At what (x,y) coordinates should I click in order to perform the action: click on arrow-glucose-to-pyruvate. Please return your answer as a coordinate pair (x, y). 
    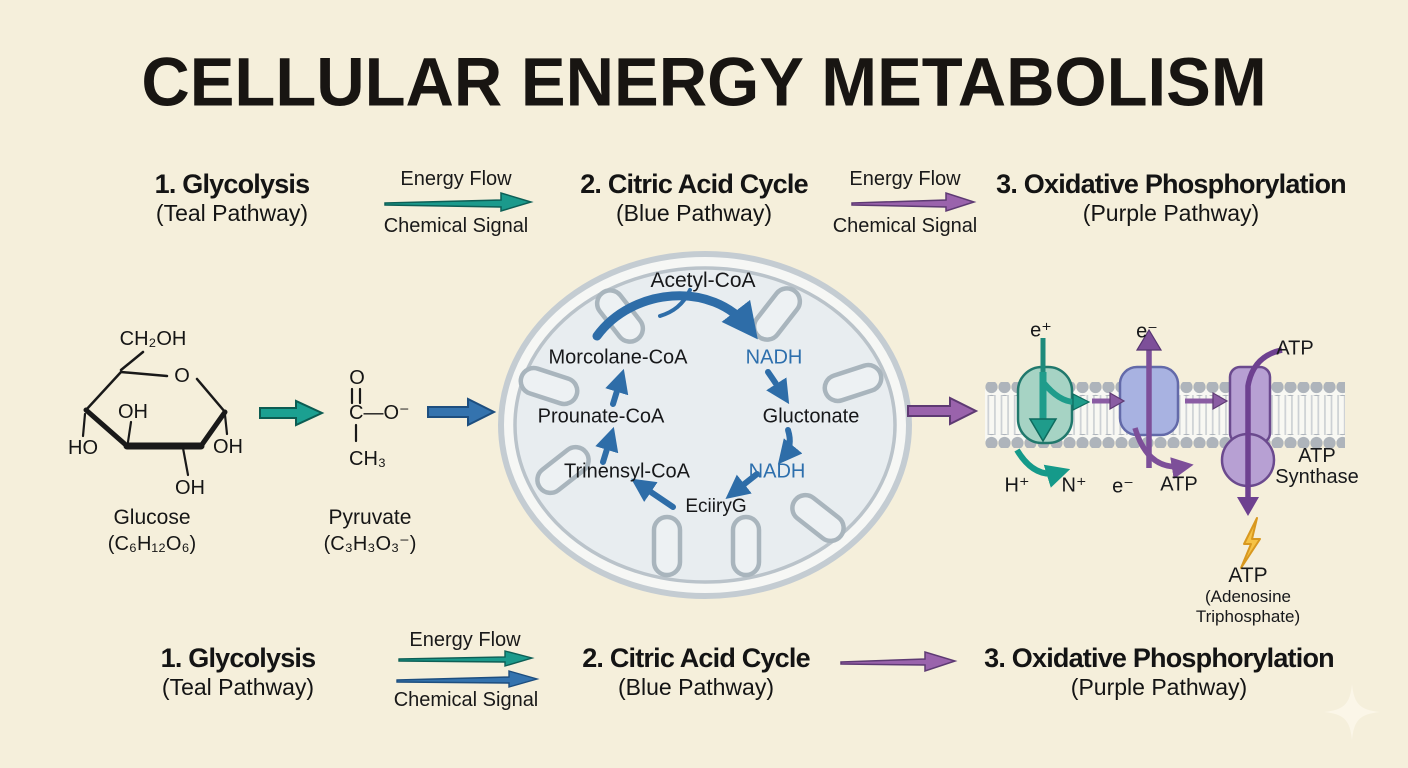
    Looking at the image, I should click on (292, 413).